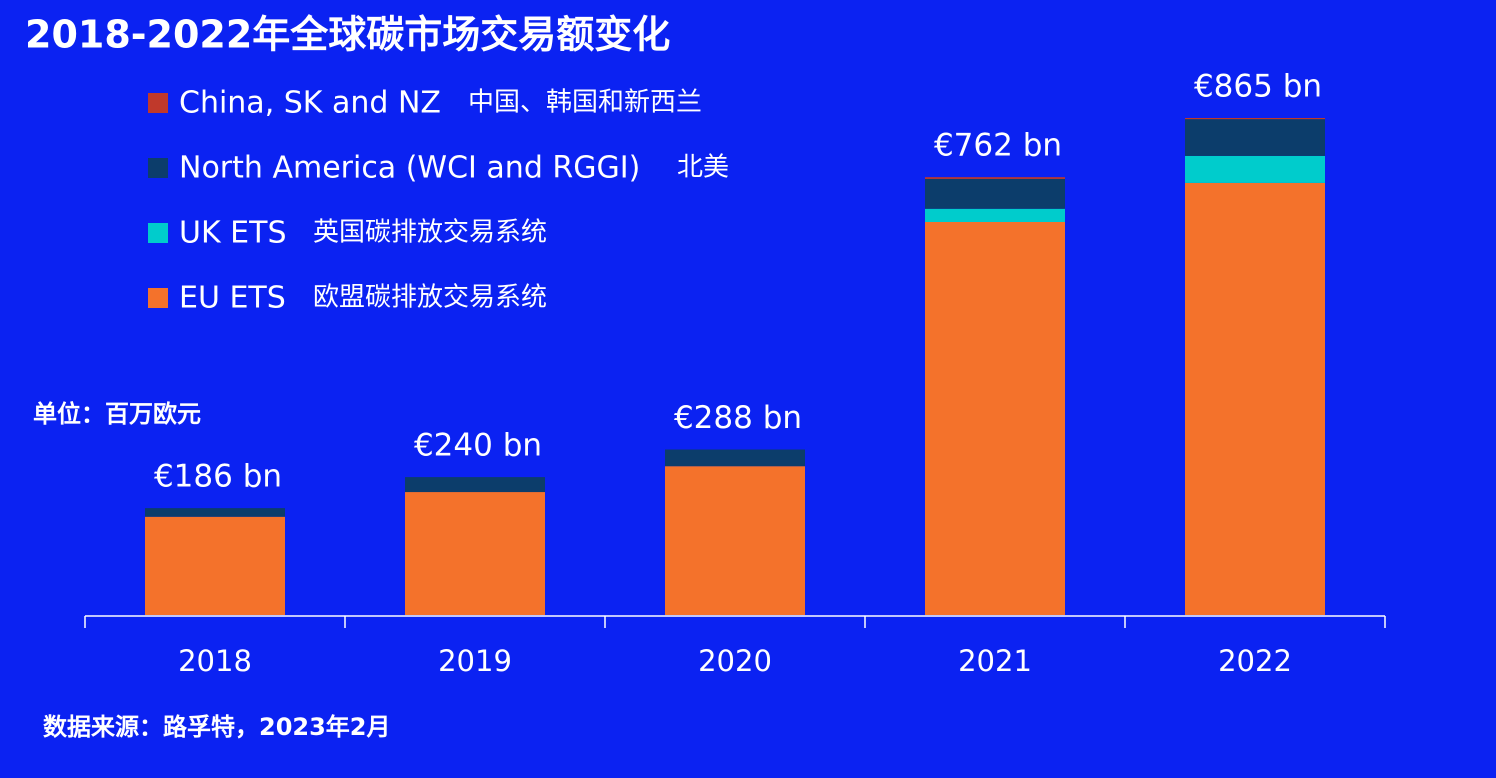 This screenshot has width=1496, height=778. I want to click on unit-label: 单位：百万欧元, so click(117, 414).